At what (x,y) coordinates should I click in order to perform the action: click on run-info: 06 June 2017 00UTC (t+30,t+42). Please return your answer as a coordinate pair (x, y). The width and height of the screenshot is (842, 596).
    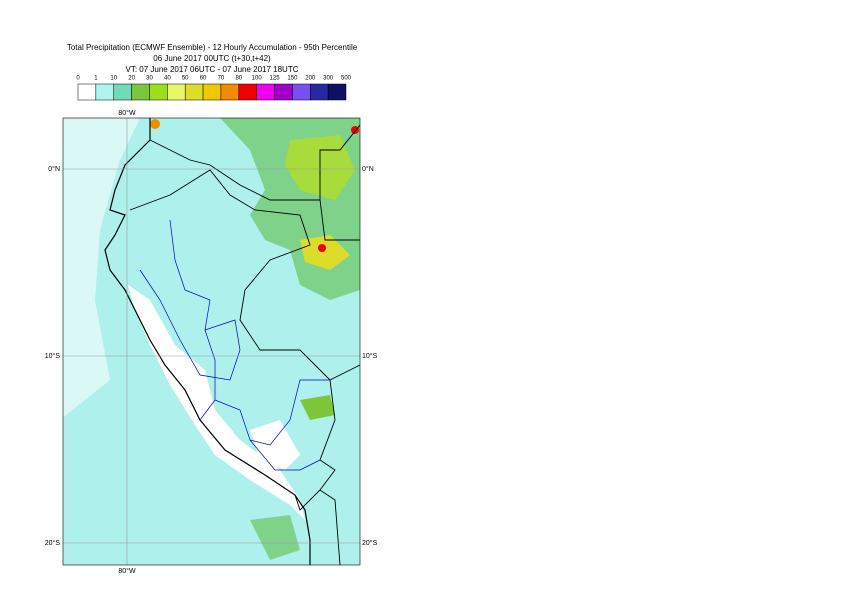
    Looking at the image, I should click on (212, 58).